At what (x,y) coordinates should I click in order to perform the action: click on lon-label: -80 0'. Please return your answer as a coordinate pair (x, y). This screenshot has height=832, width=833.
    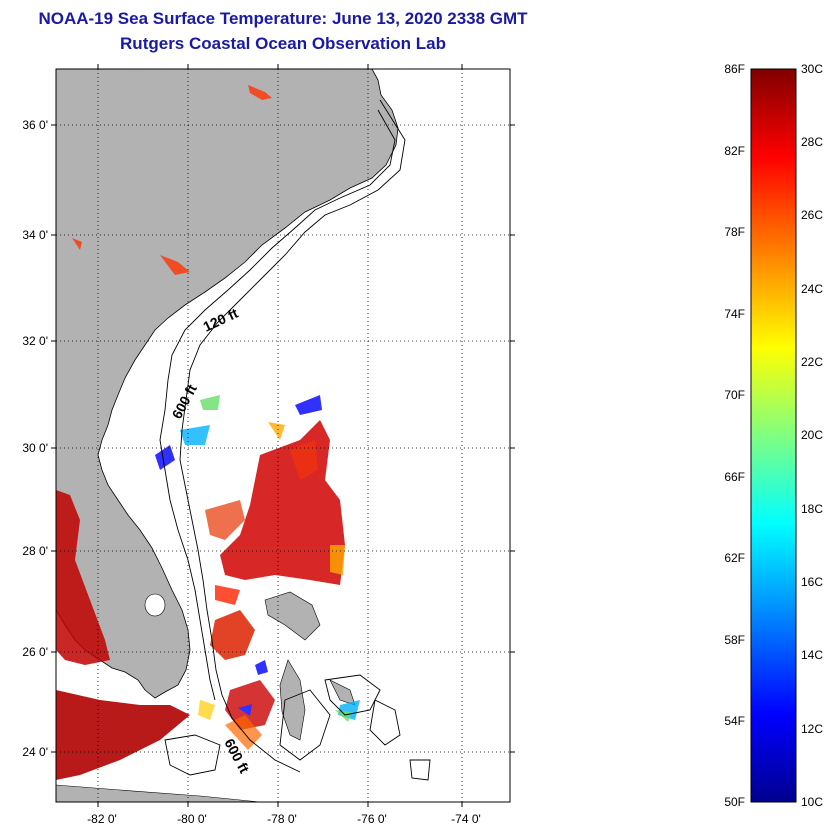
    Looking at the image, I should click on (192, 819).